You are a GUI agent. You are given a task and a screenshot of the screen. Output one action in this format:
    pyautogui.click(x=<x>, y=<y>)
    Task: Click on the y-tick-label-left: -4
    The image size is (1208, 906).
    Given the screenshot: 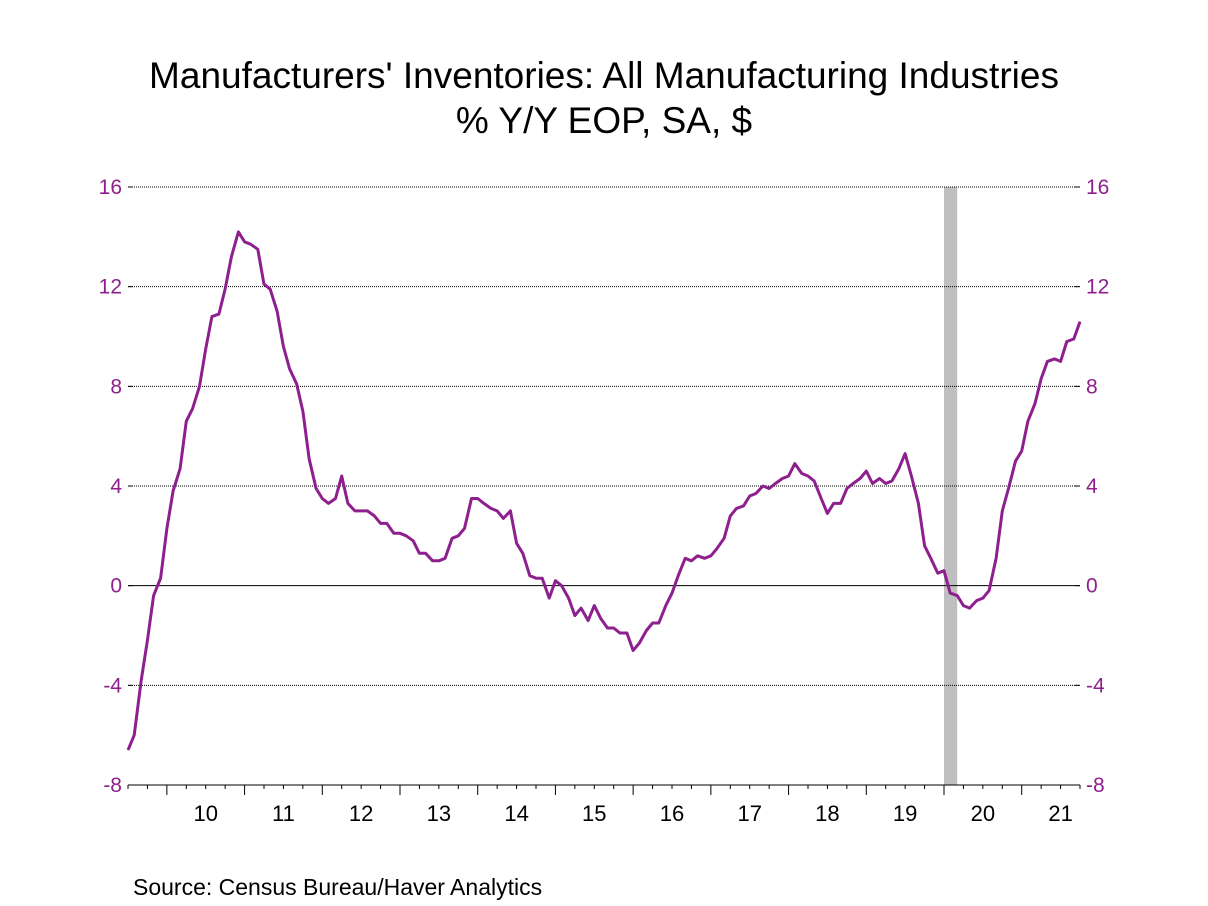 What is the action you would take?
    pyautogui.click(x=112, y=685)
    